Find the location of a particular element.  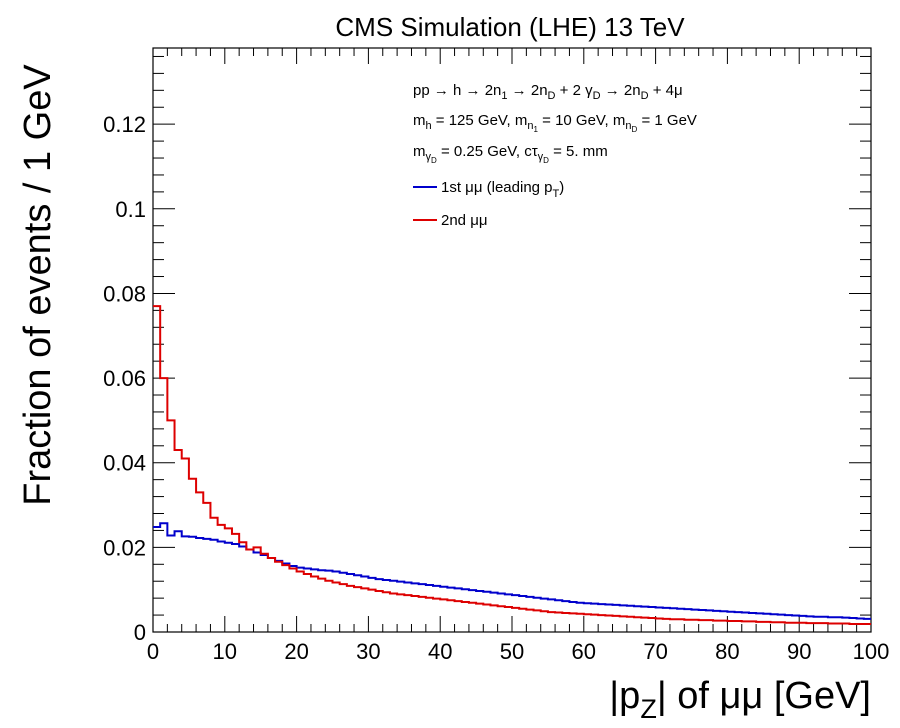

annotation-process: pp → h → 2n1 → 2nD + 2 γD → 2nD + 4μ is located at coordinates (548, 92).